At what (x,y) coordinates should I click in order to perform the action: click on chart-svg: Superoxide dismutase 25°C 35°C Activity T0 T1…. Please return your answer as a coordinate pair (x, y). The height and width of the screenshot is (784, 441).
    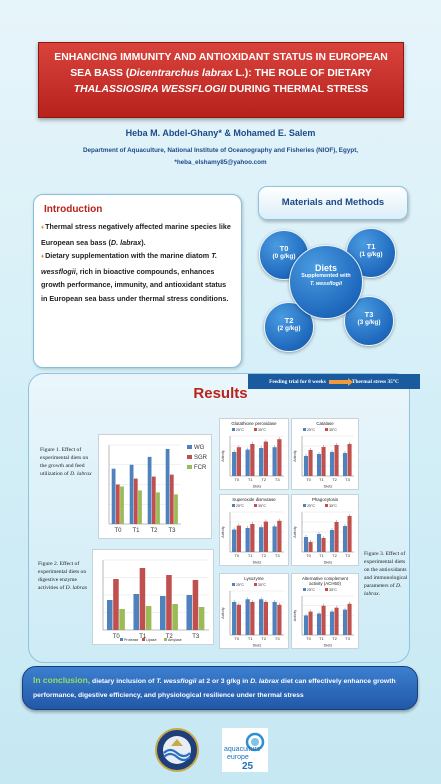
    Looking at the image, I should click on (252, 531).